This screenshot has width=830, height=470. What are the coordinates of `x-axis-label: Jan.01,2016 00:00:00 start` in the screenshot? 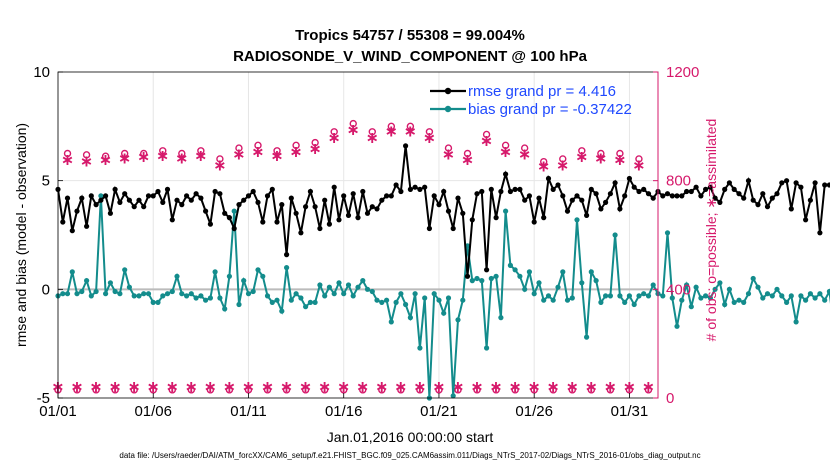 It's located at (410, 437).